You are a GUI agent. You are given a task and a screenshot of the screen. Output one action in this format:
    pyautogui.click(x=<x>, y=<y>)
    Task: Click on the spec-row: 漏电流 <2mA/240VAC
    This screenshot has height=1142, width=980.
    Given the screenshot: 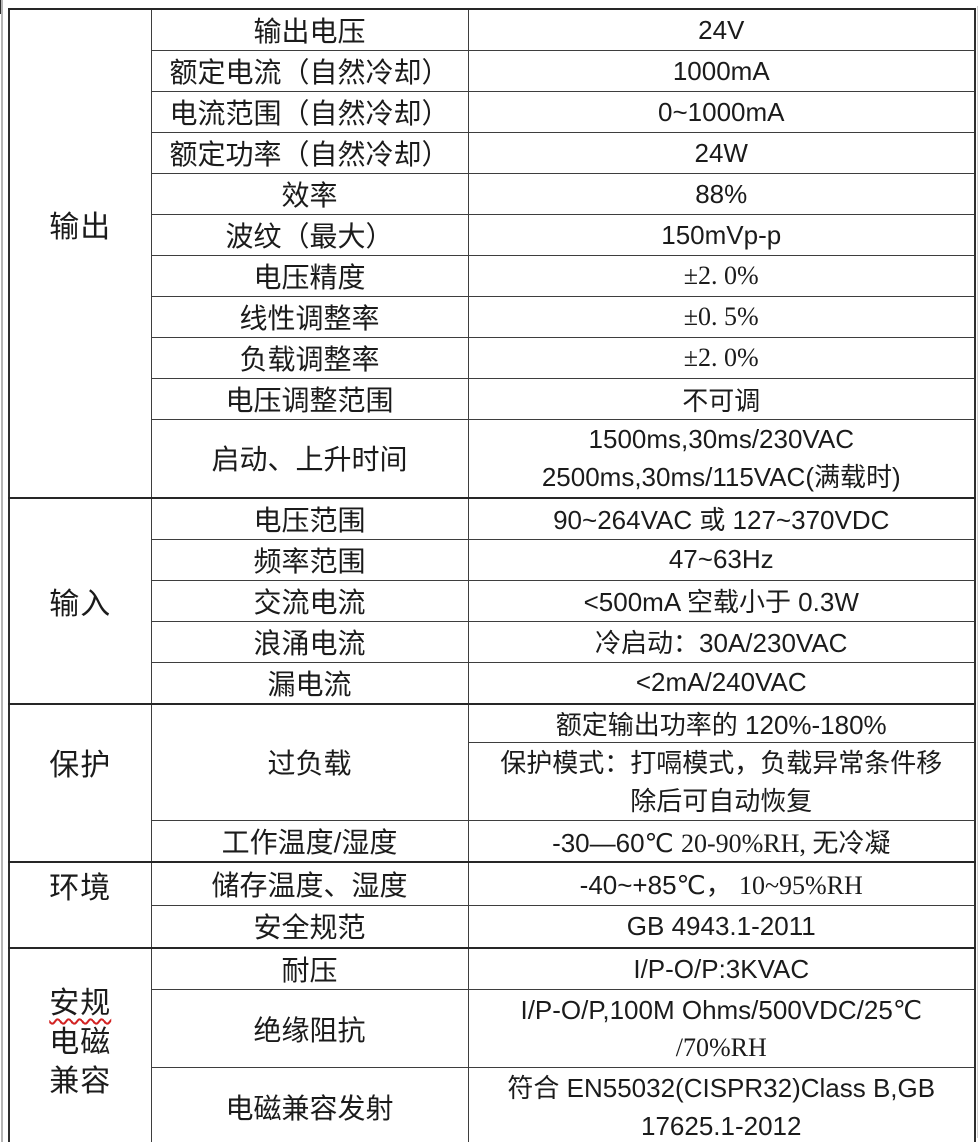 What is the action you would take?
    pyautogui.click(x=492, y=682)
    